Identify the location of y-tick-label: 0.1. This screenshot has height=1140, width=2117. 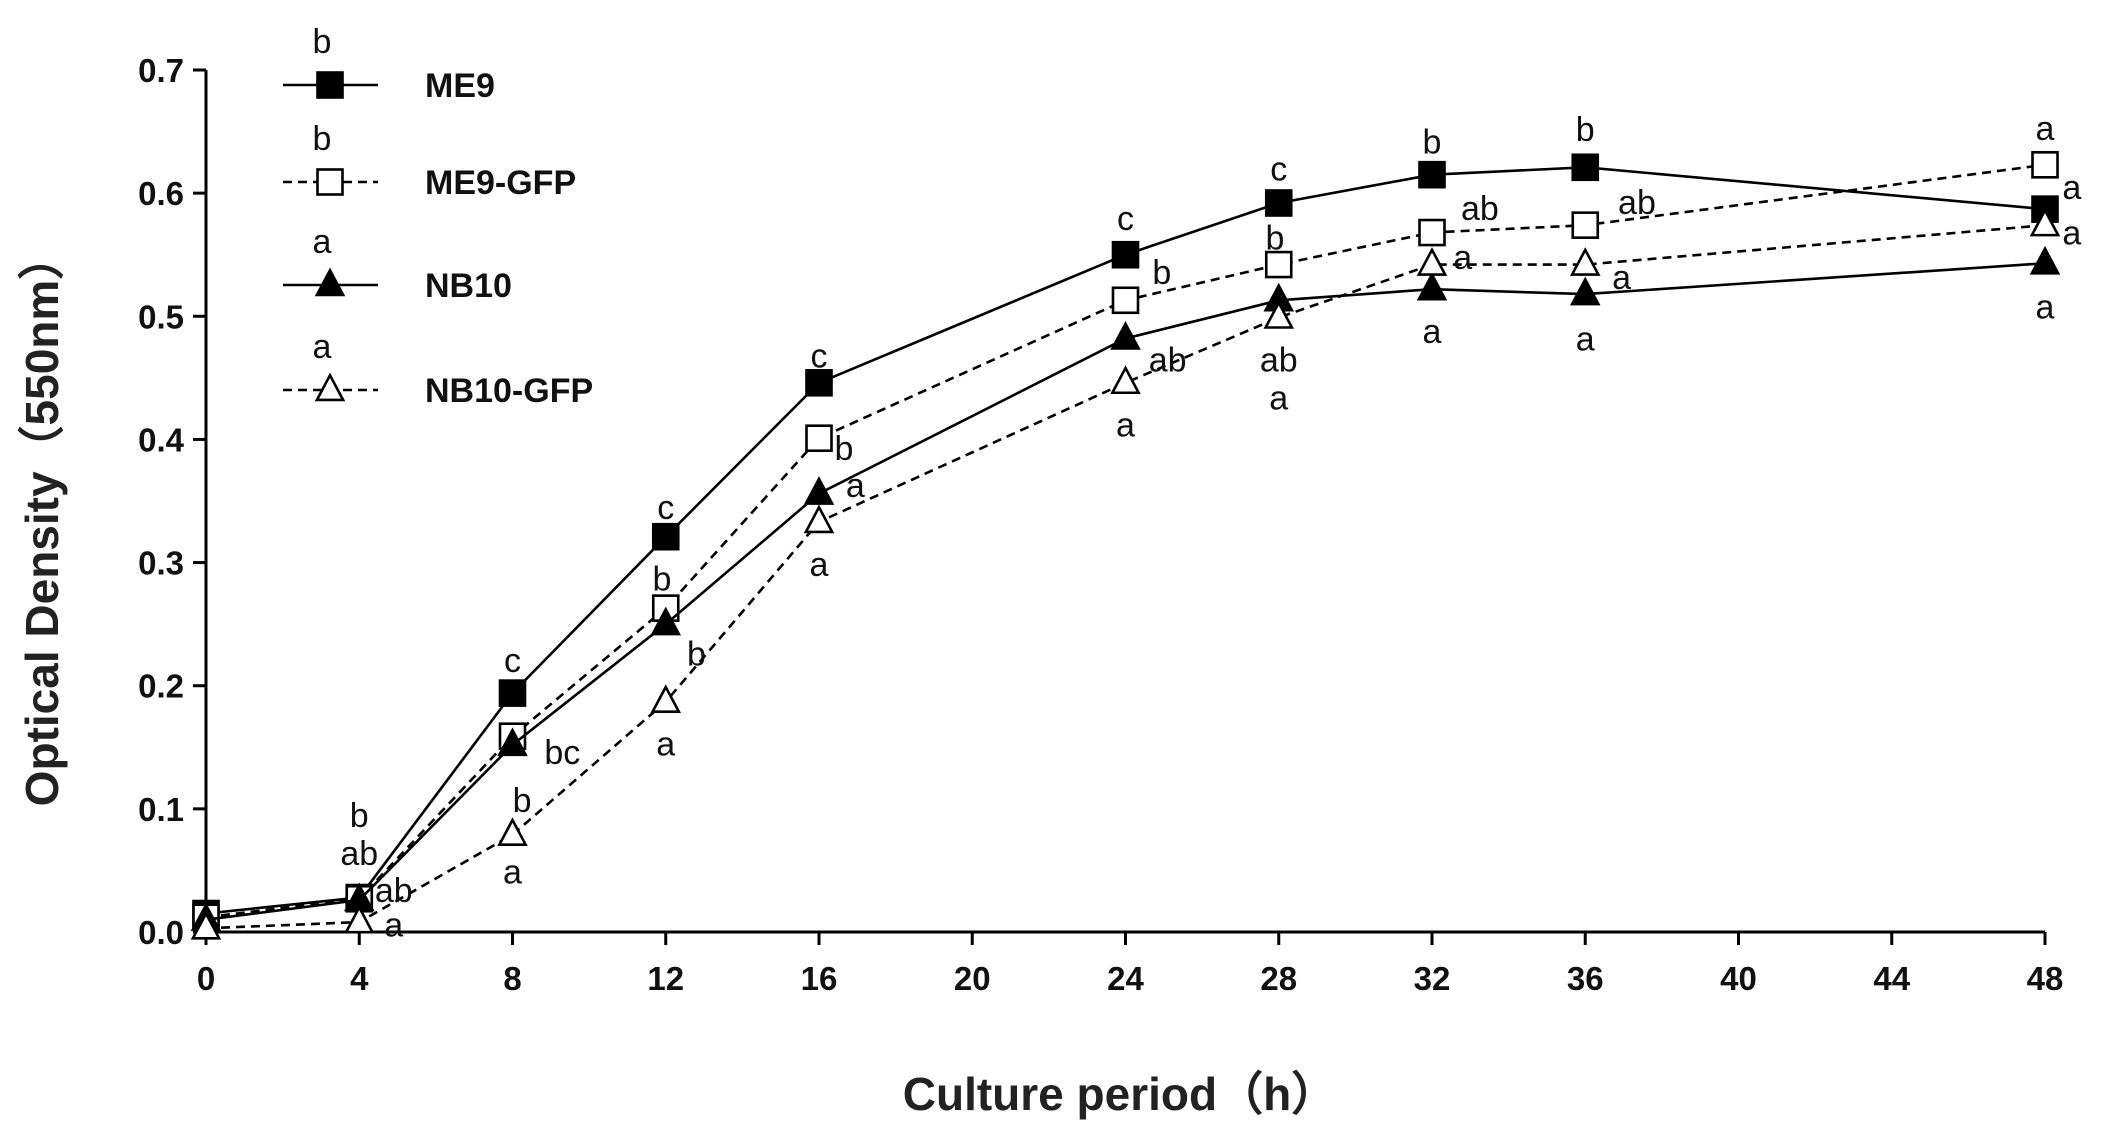
(161, 809).